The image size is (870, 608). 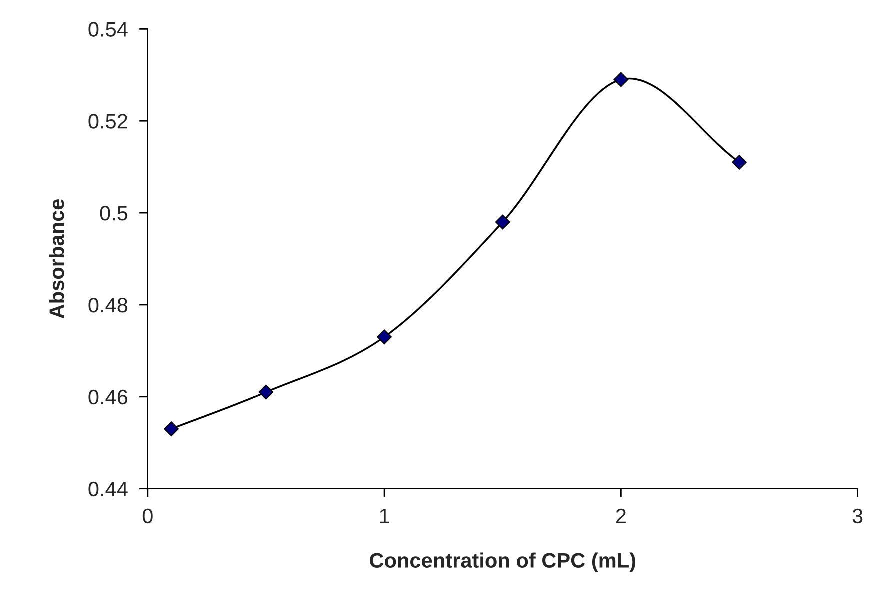 What do you see at coordinates (108, 489) in the screenshot?
I see `y-tick-label: 0.44` at bounding box center [108, 489].